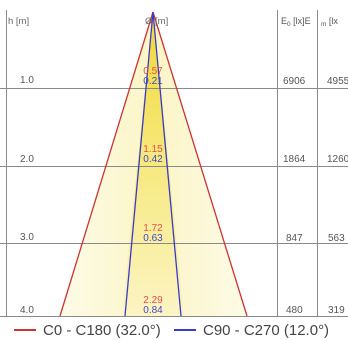 The width and height of the screenshot is (348, 340). I want to click on row-em-value: 4955, so click(337, 81).